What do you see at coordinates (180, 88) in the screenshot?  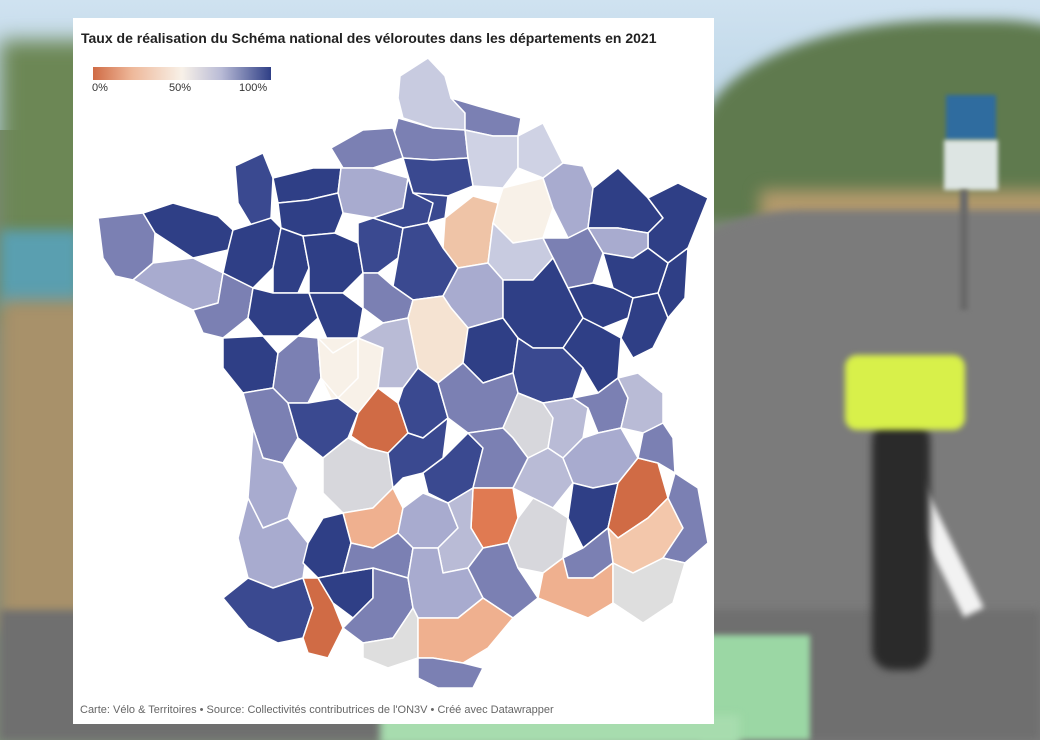 I see `legend-mid-label: 50%` at bounding box center [180, 88].